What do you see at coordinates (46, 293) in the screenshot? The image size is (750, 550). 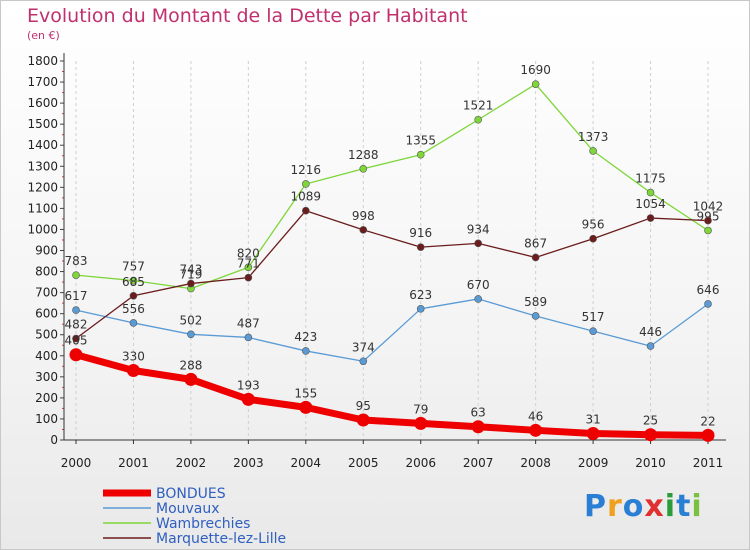 I see `y-tick-label: 700` at bounding box center [46, 293].